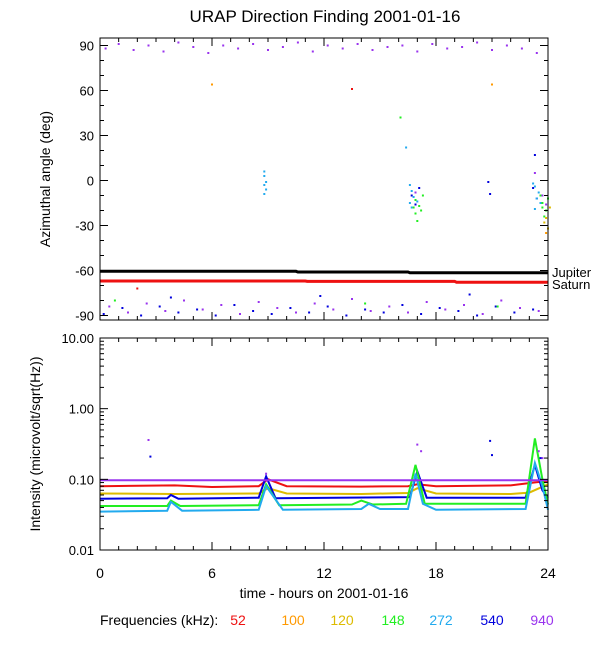 The width and height of the screenshot is (600, 650). I want to click on azimuth-ytick-label: -60, so click(84, 271).